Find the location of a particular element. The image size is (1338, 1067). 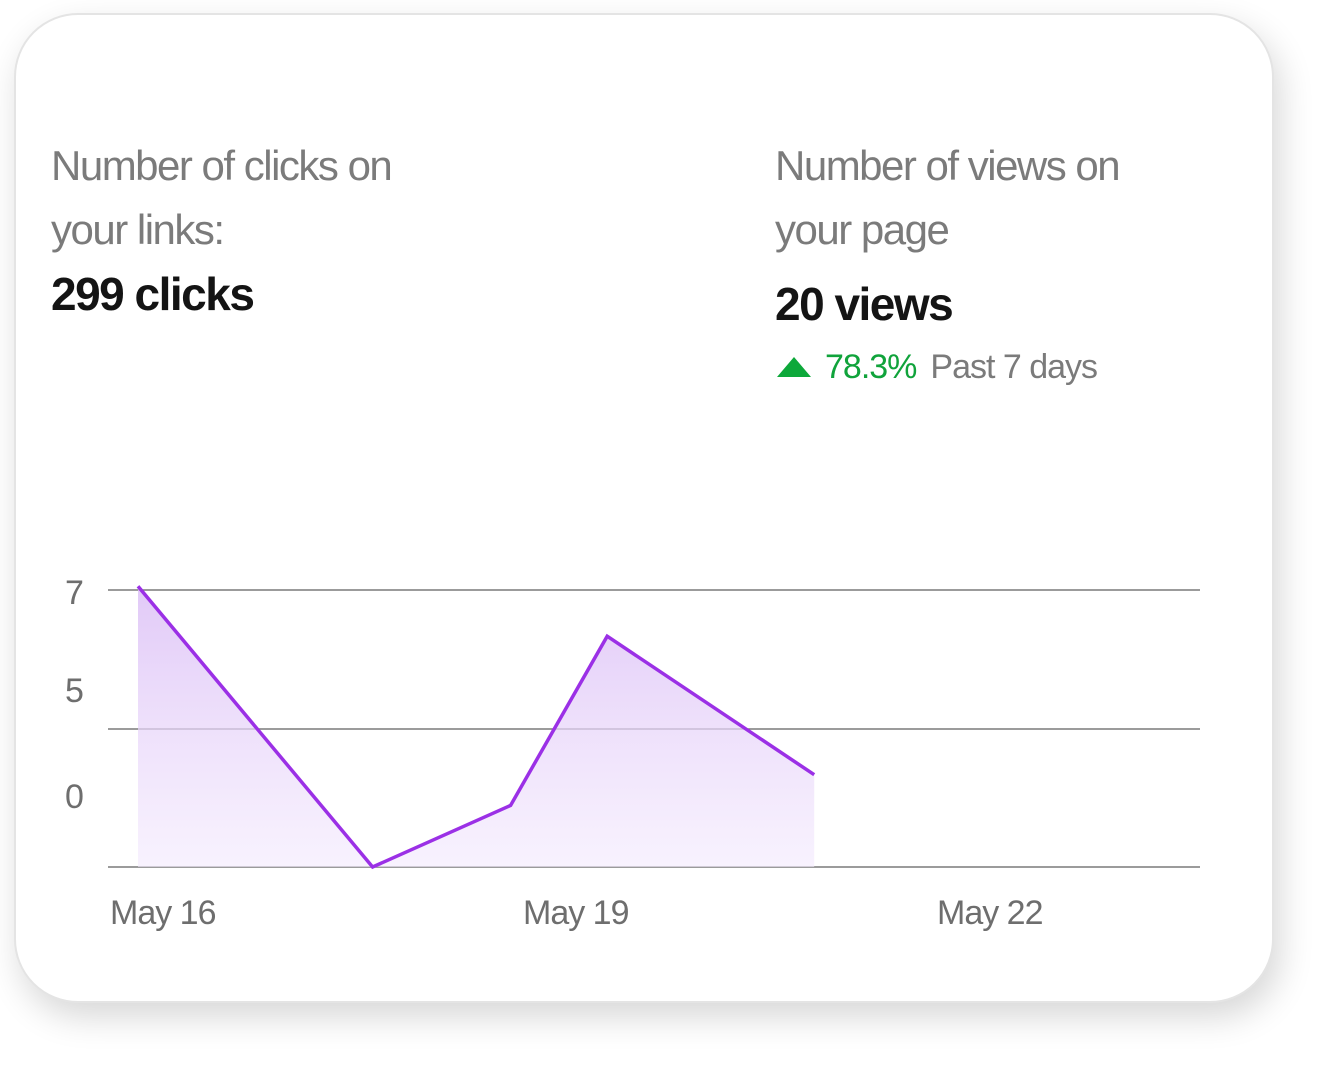

clicks-value: 299 clicks is located at coordinates (153, 294).